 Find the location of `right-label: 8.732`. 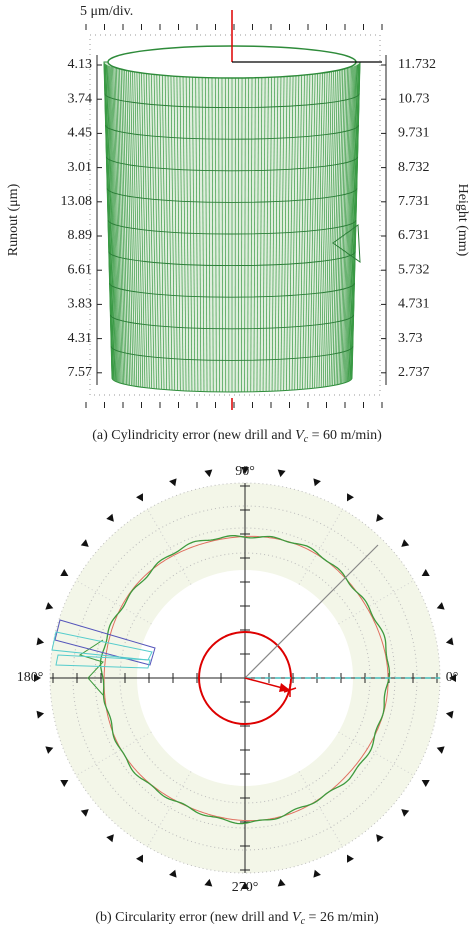

right-label: 8.732 is located at coordinates (414, 167).